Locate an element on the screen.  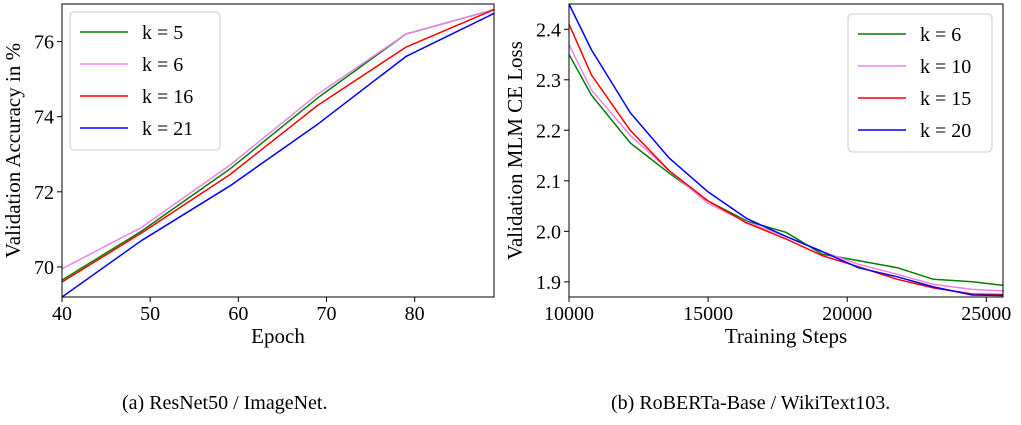
caption-a: (a) ResNet50 / ImageNet. is located at coordinates (225, 403).